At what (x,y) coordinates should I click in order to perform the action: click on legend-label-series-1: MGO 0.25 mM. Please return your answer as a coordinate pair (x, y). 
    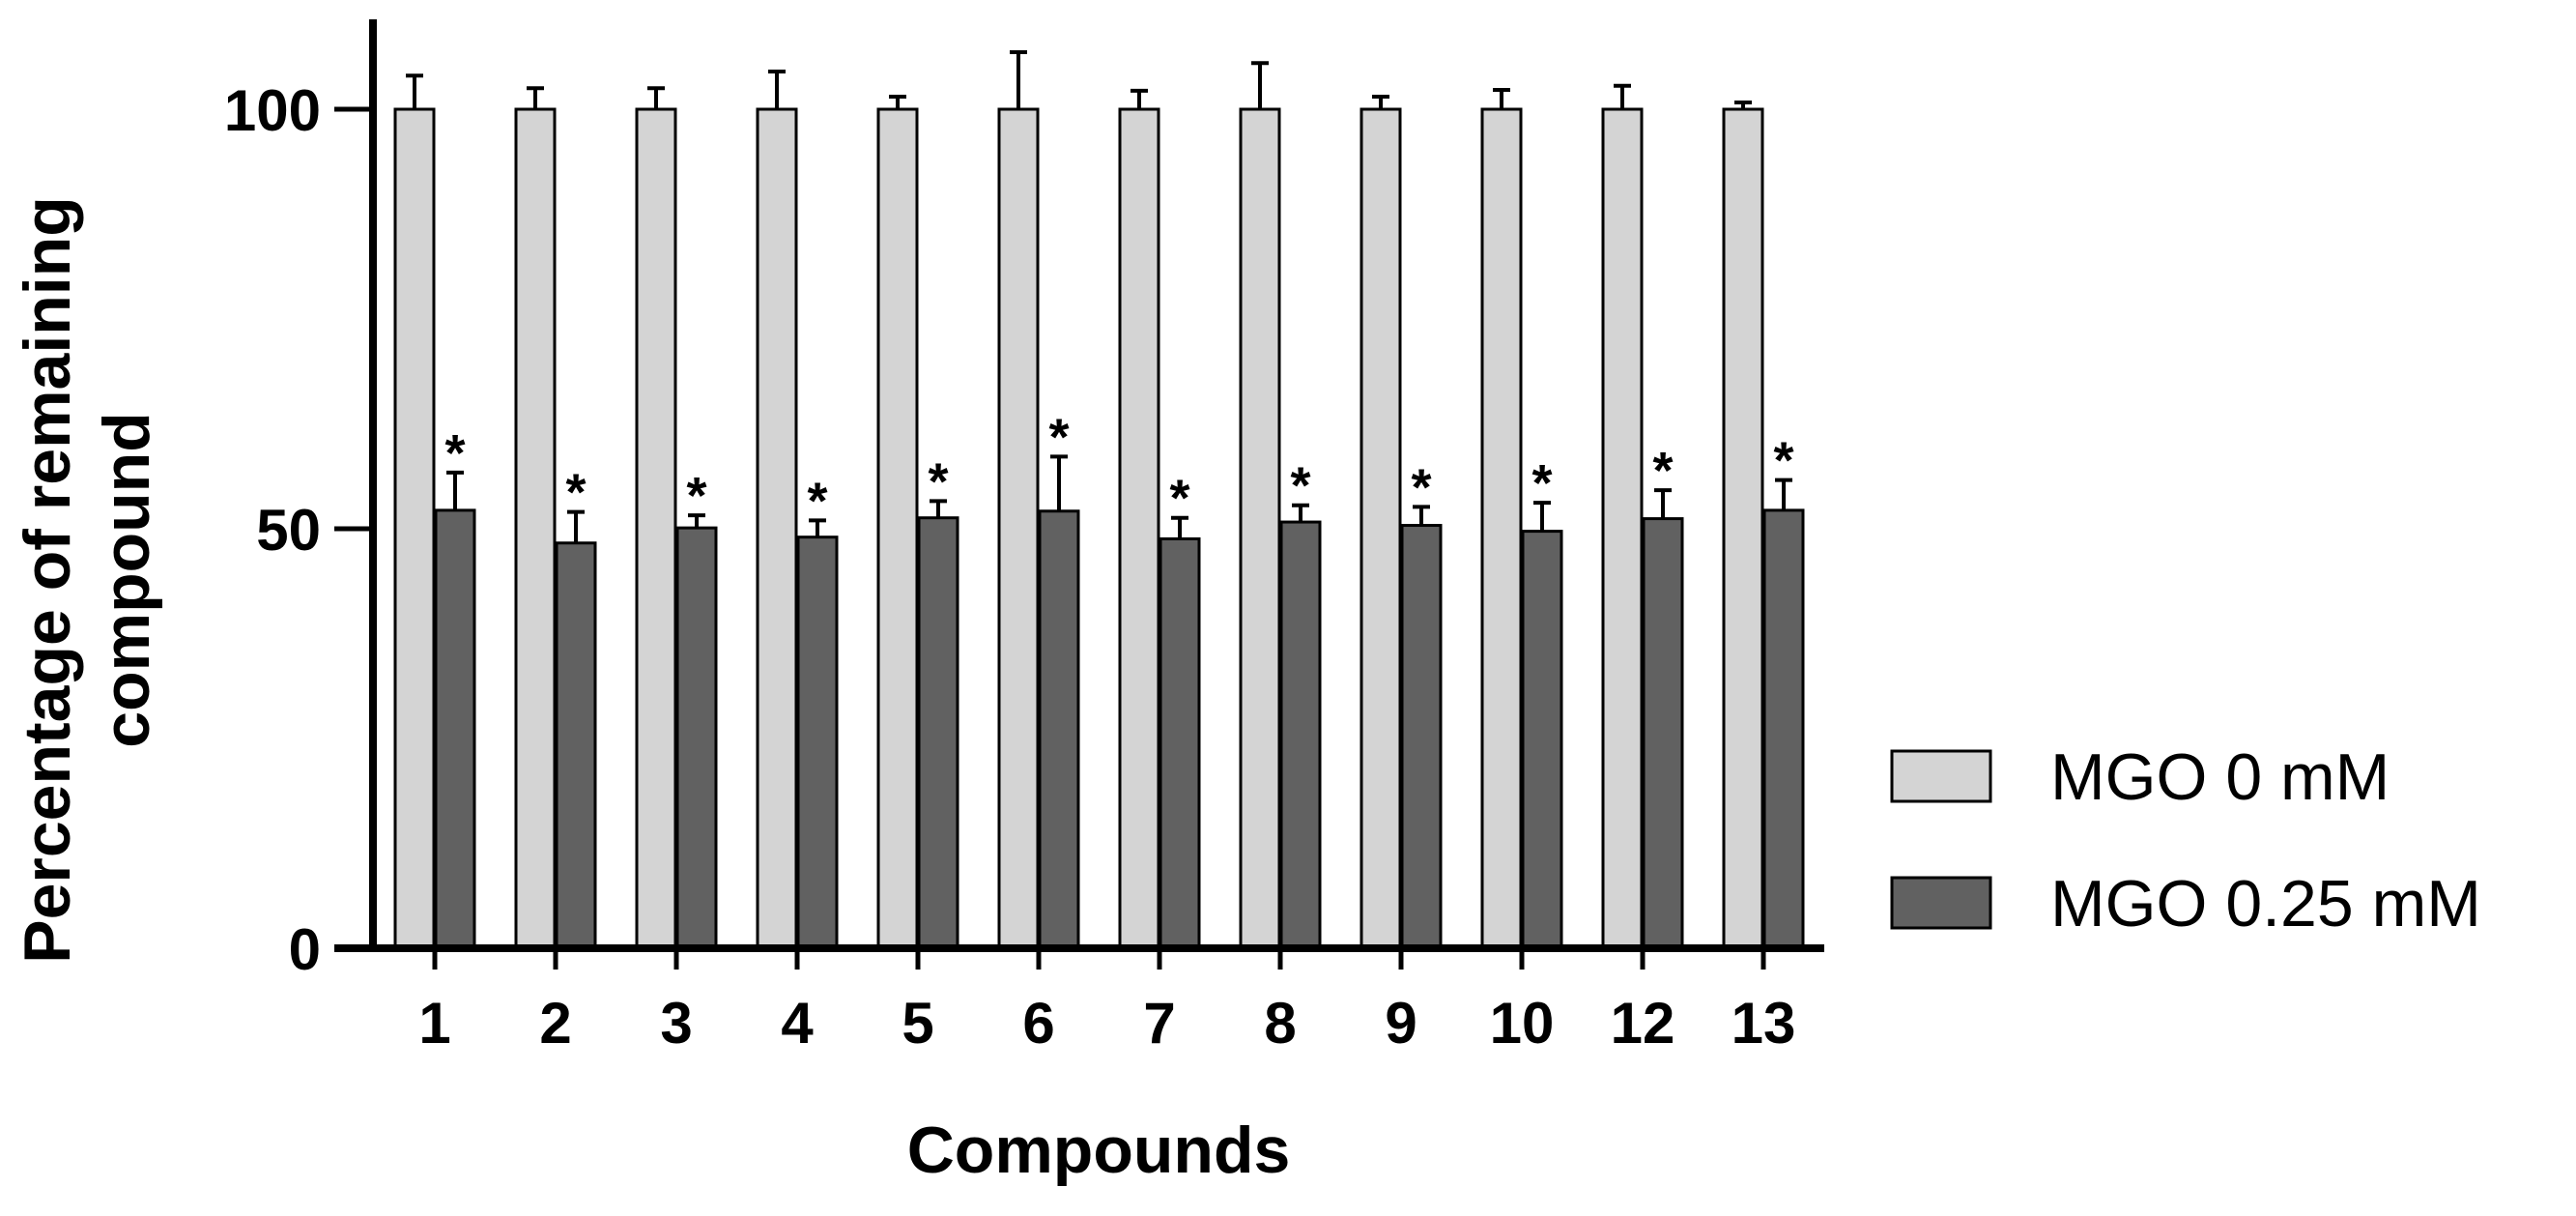
    Looking at the image, I should click on (2265, 904).